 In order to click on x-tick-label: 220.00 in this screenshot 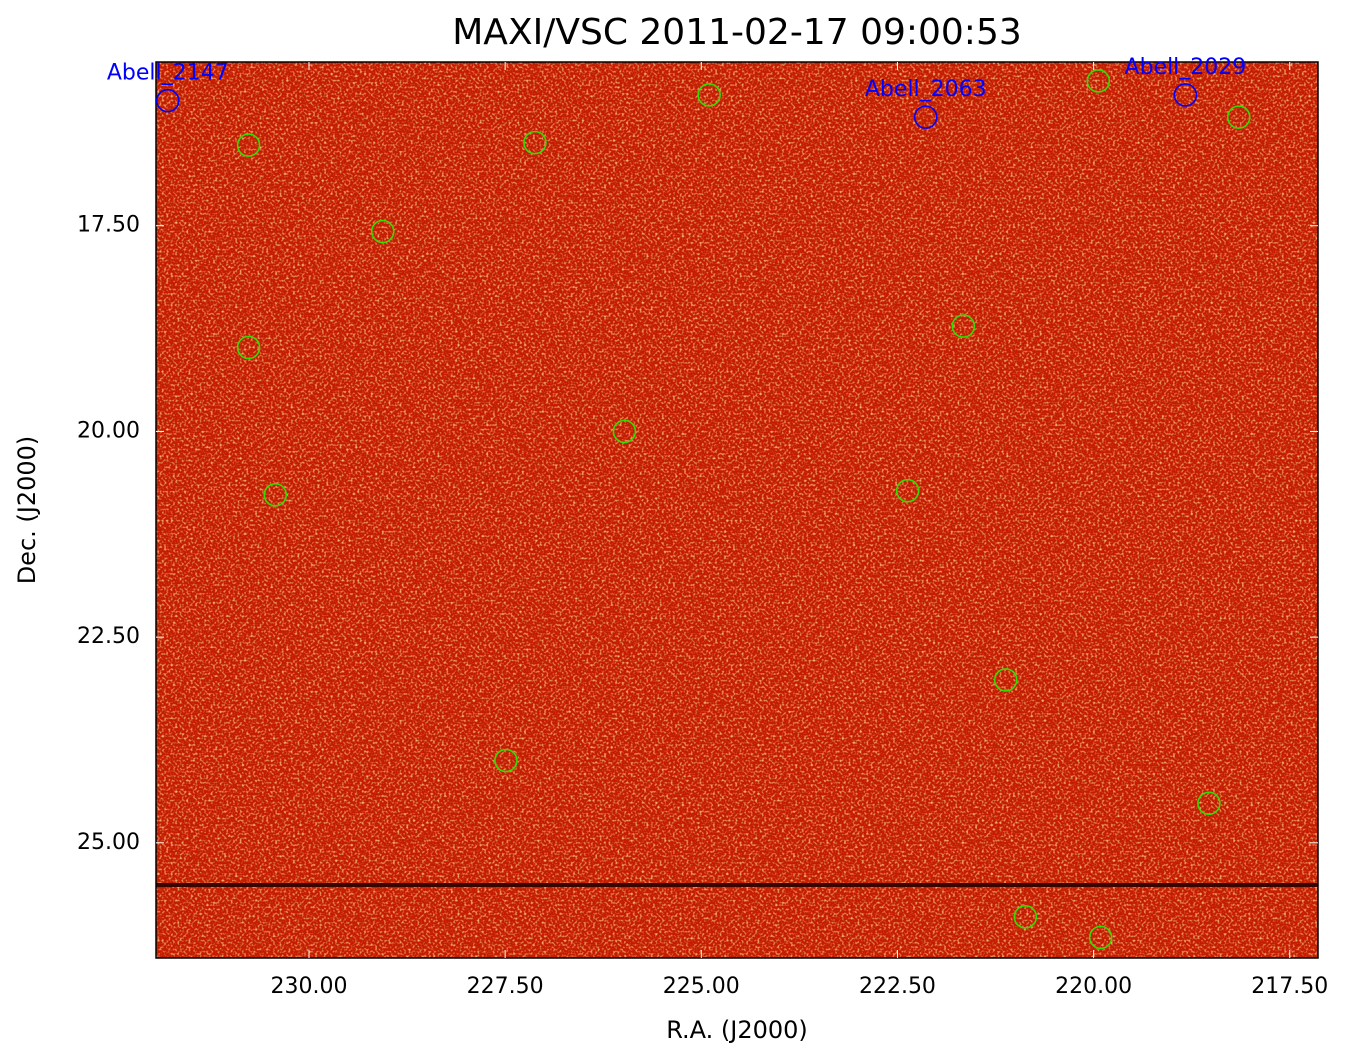, I will do `click(1093, 986)`.